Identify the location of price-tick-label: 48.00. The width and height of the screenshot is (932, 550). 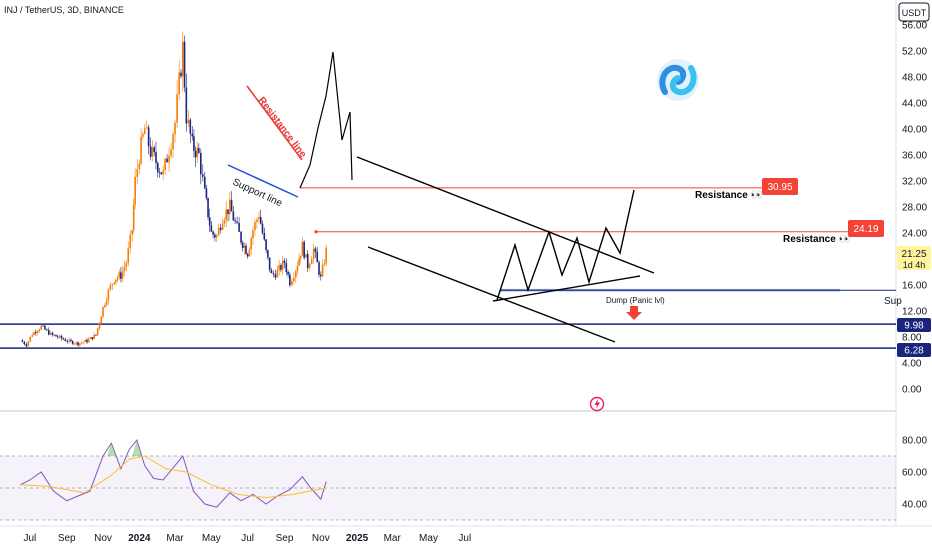
(914, 78).